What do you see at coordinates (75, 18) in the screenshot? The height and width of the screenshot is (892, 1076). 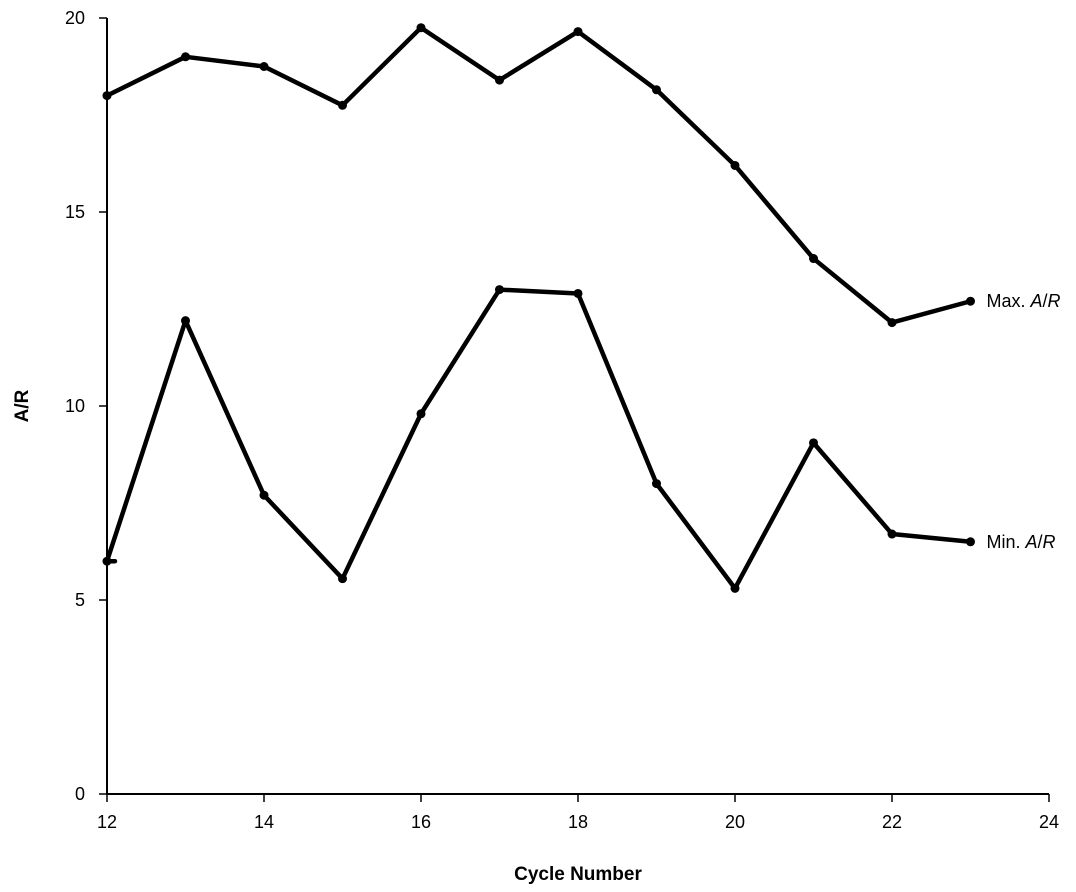 I see `y-tick-label: 20` at bounding box center [75, 18].